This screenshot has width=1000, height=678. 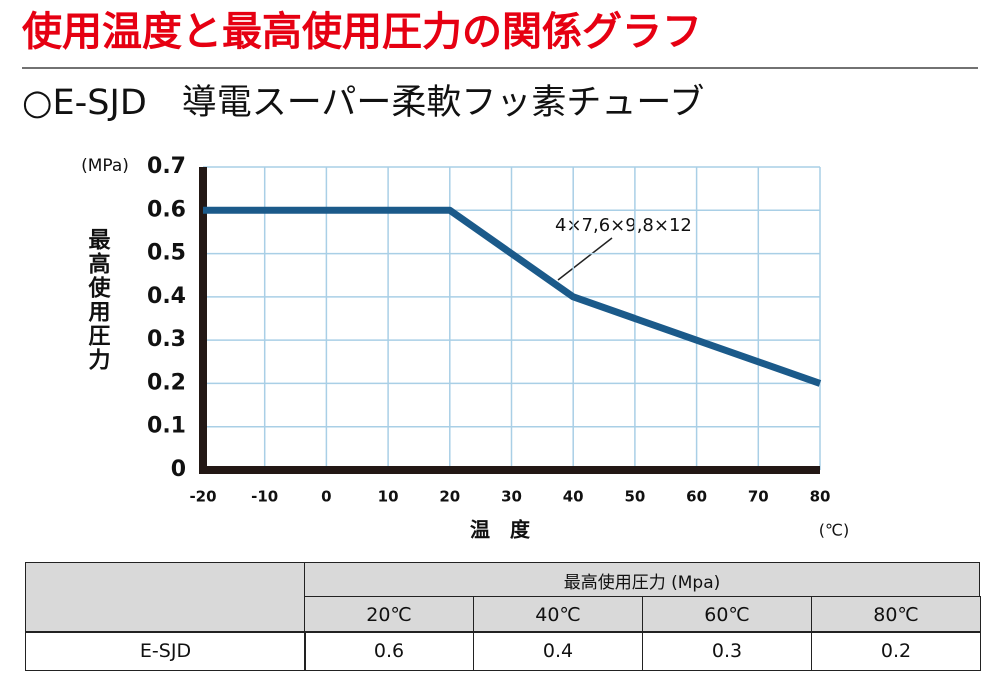 I want to click on y-tick-label: 0.4, so click(x=166, y=296).